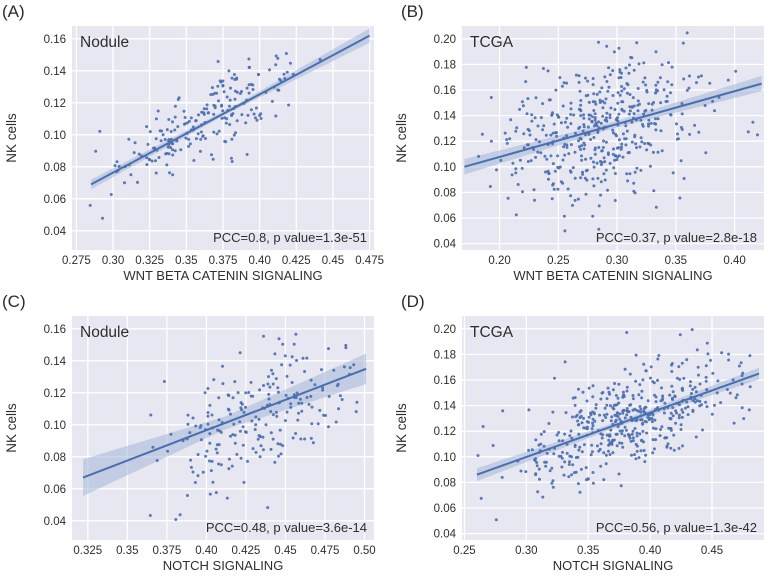  Describe the element at coordinates (499, 261) in the screenshot. I see `x-tick-label: 0.20` at that location.